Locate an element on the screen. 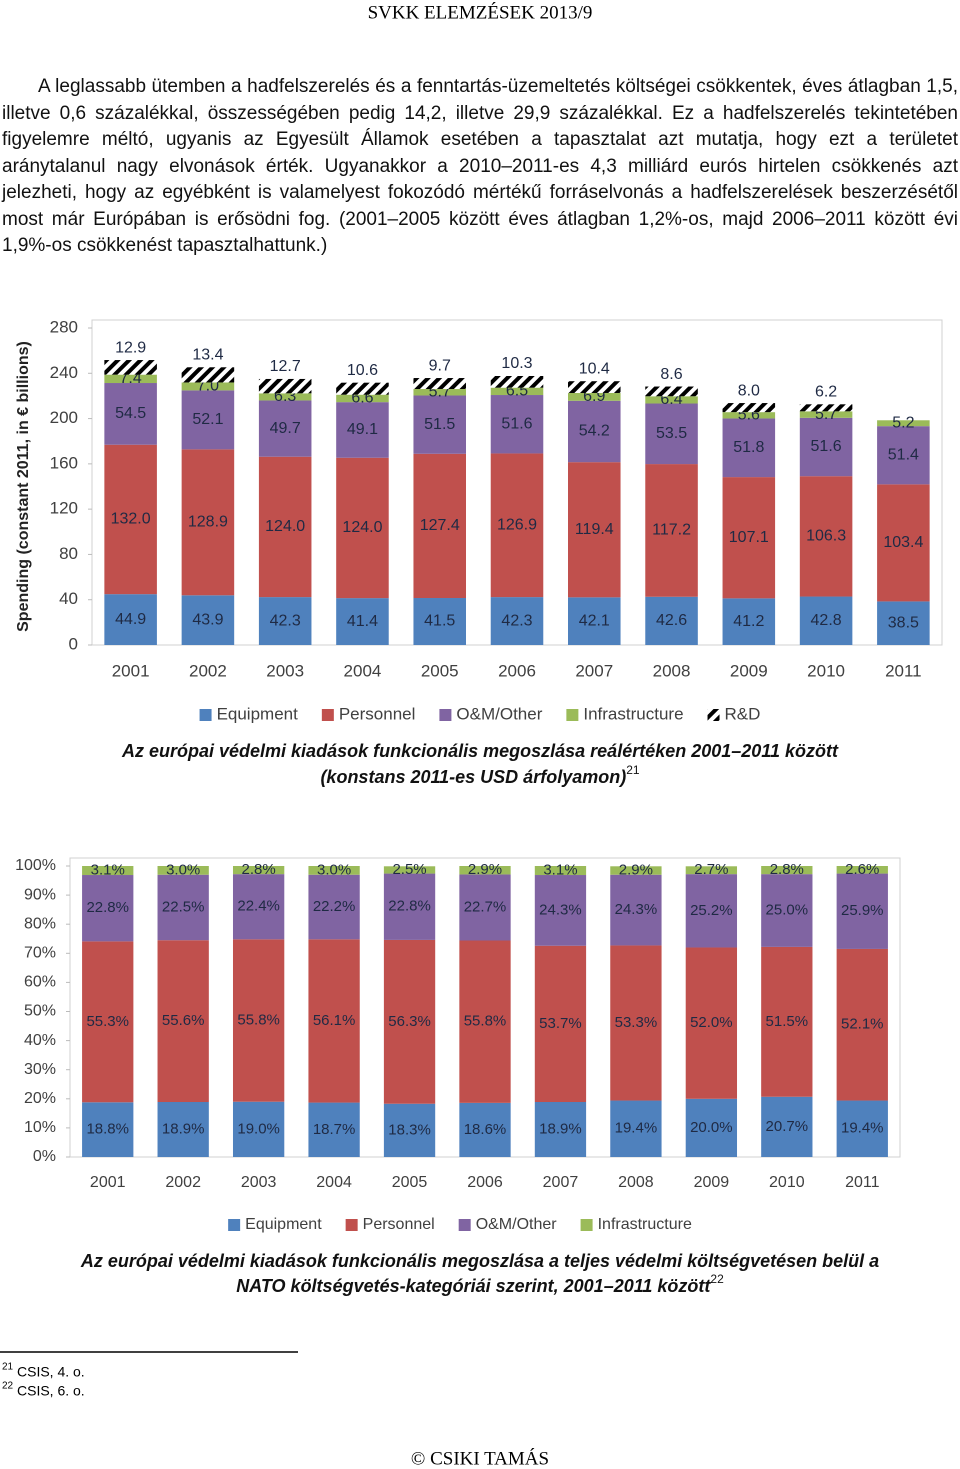 The height and width of the screenshot is (1469, 960). data-label: 119.4 is located at coordinates (594, 529).